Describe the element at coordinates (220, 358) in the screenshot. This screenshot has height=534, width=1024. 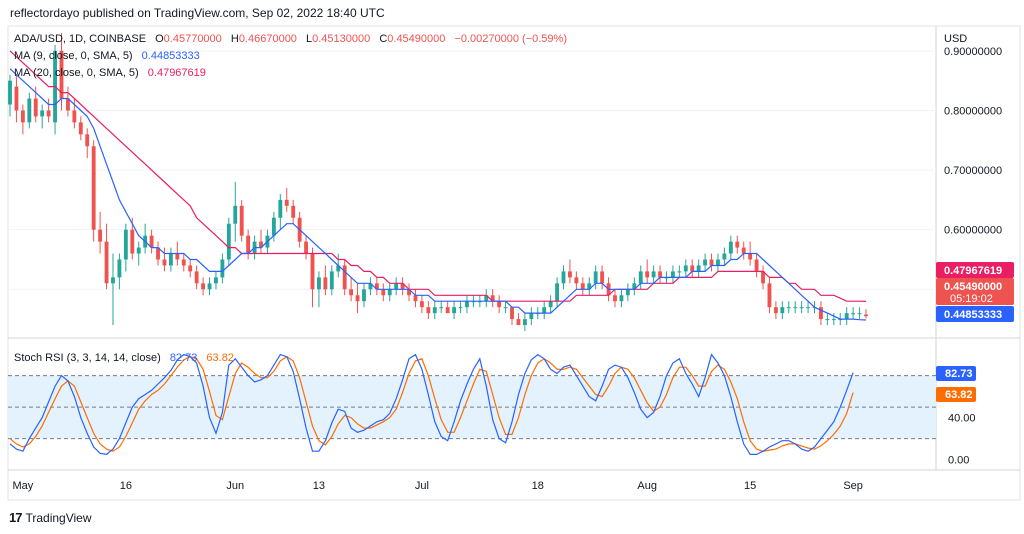
I see `stoch-d-value: 63.82` at that location.